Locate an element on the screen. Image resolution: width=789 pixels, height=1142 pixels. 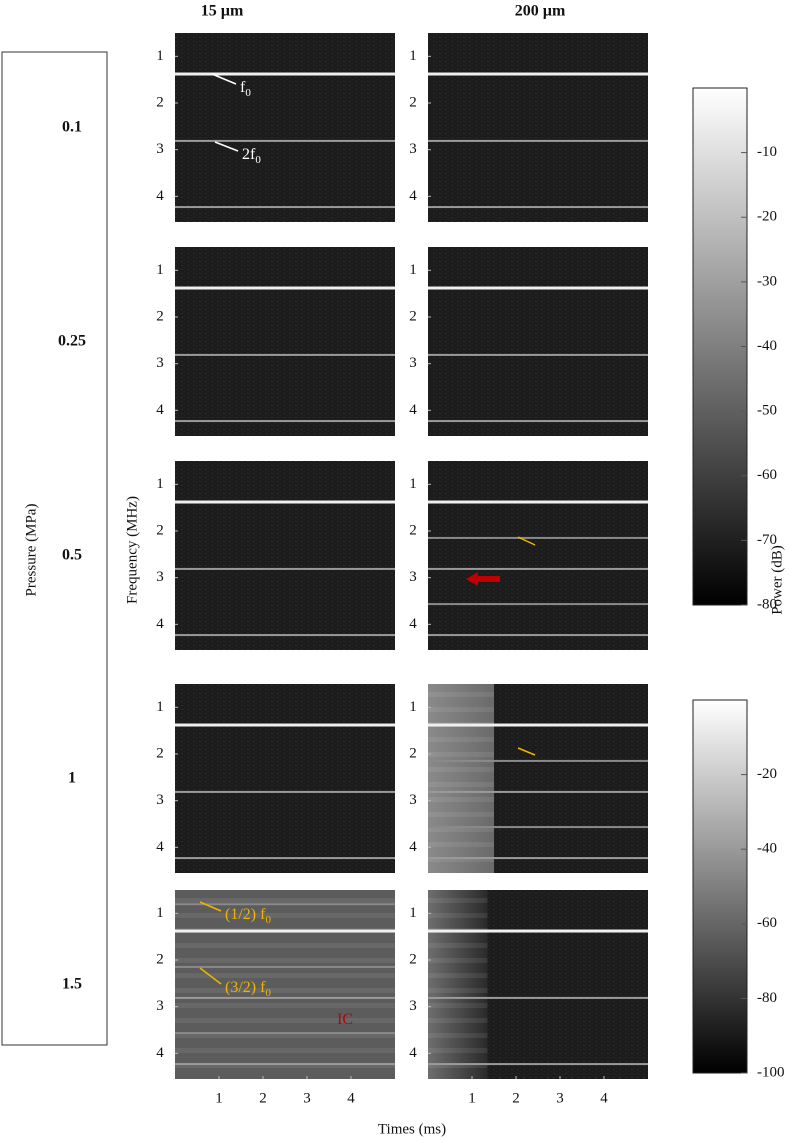
pressure-label: 0.5 is located at coordinates (72, 555).